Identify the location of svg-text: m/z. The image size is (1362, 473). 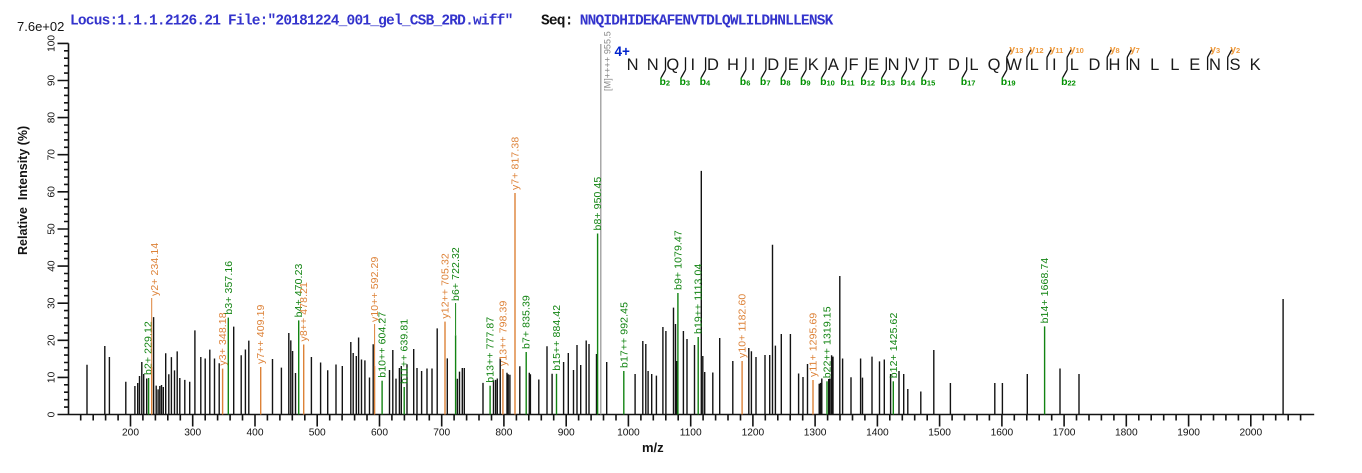
(653, 447).